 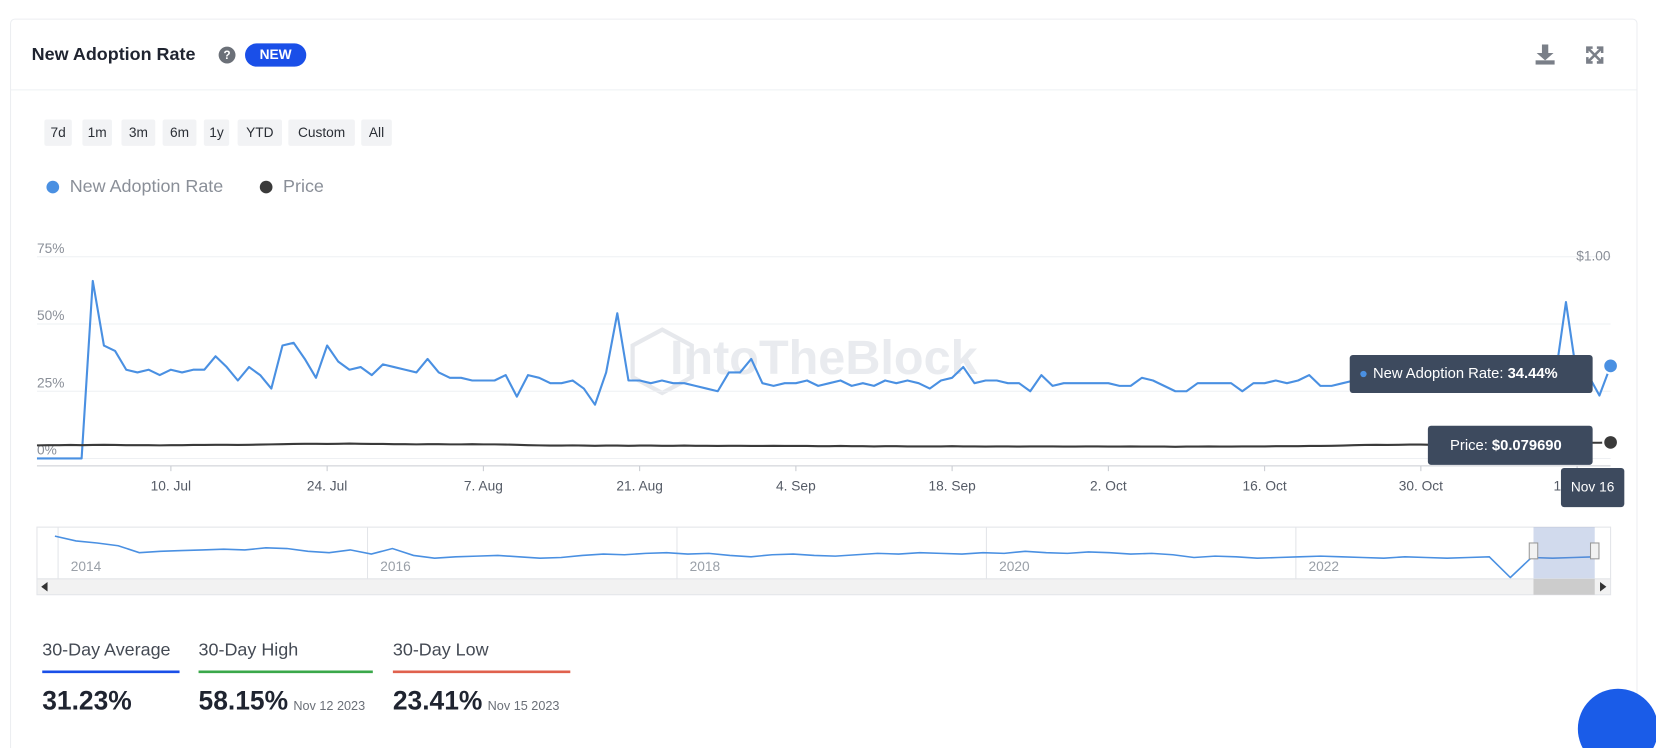 I want to click on download-icon, so click(x=1545, y=54).